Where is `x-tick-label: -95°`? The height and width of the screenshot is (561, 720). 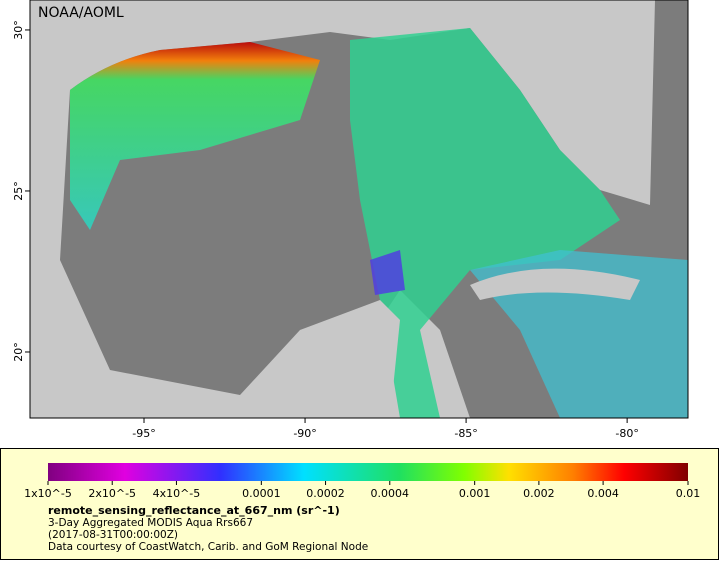 x-tick-label: -95° is located at coordinates (143, 433).